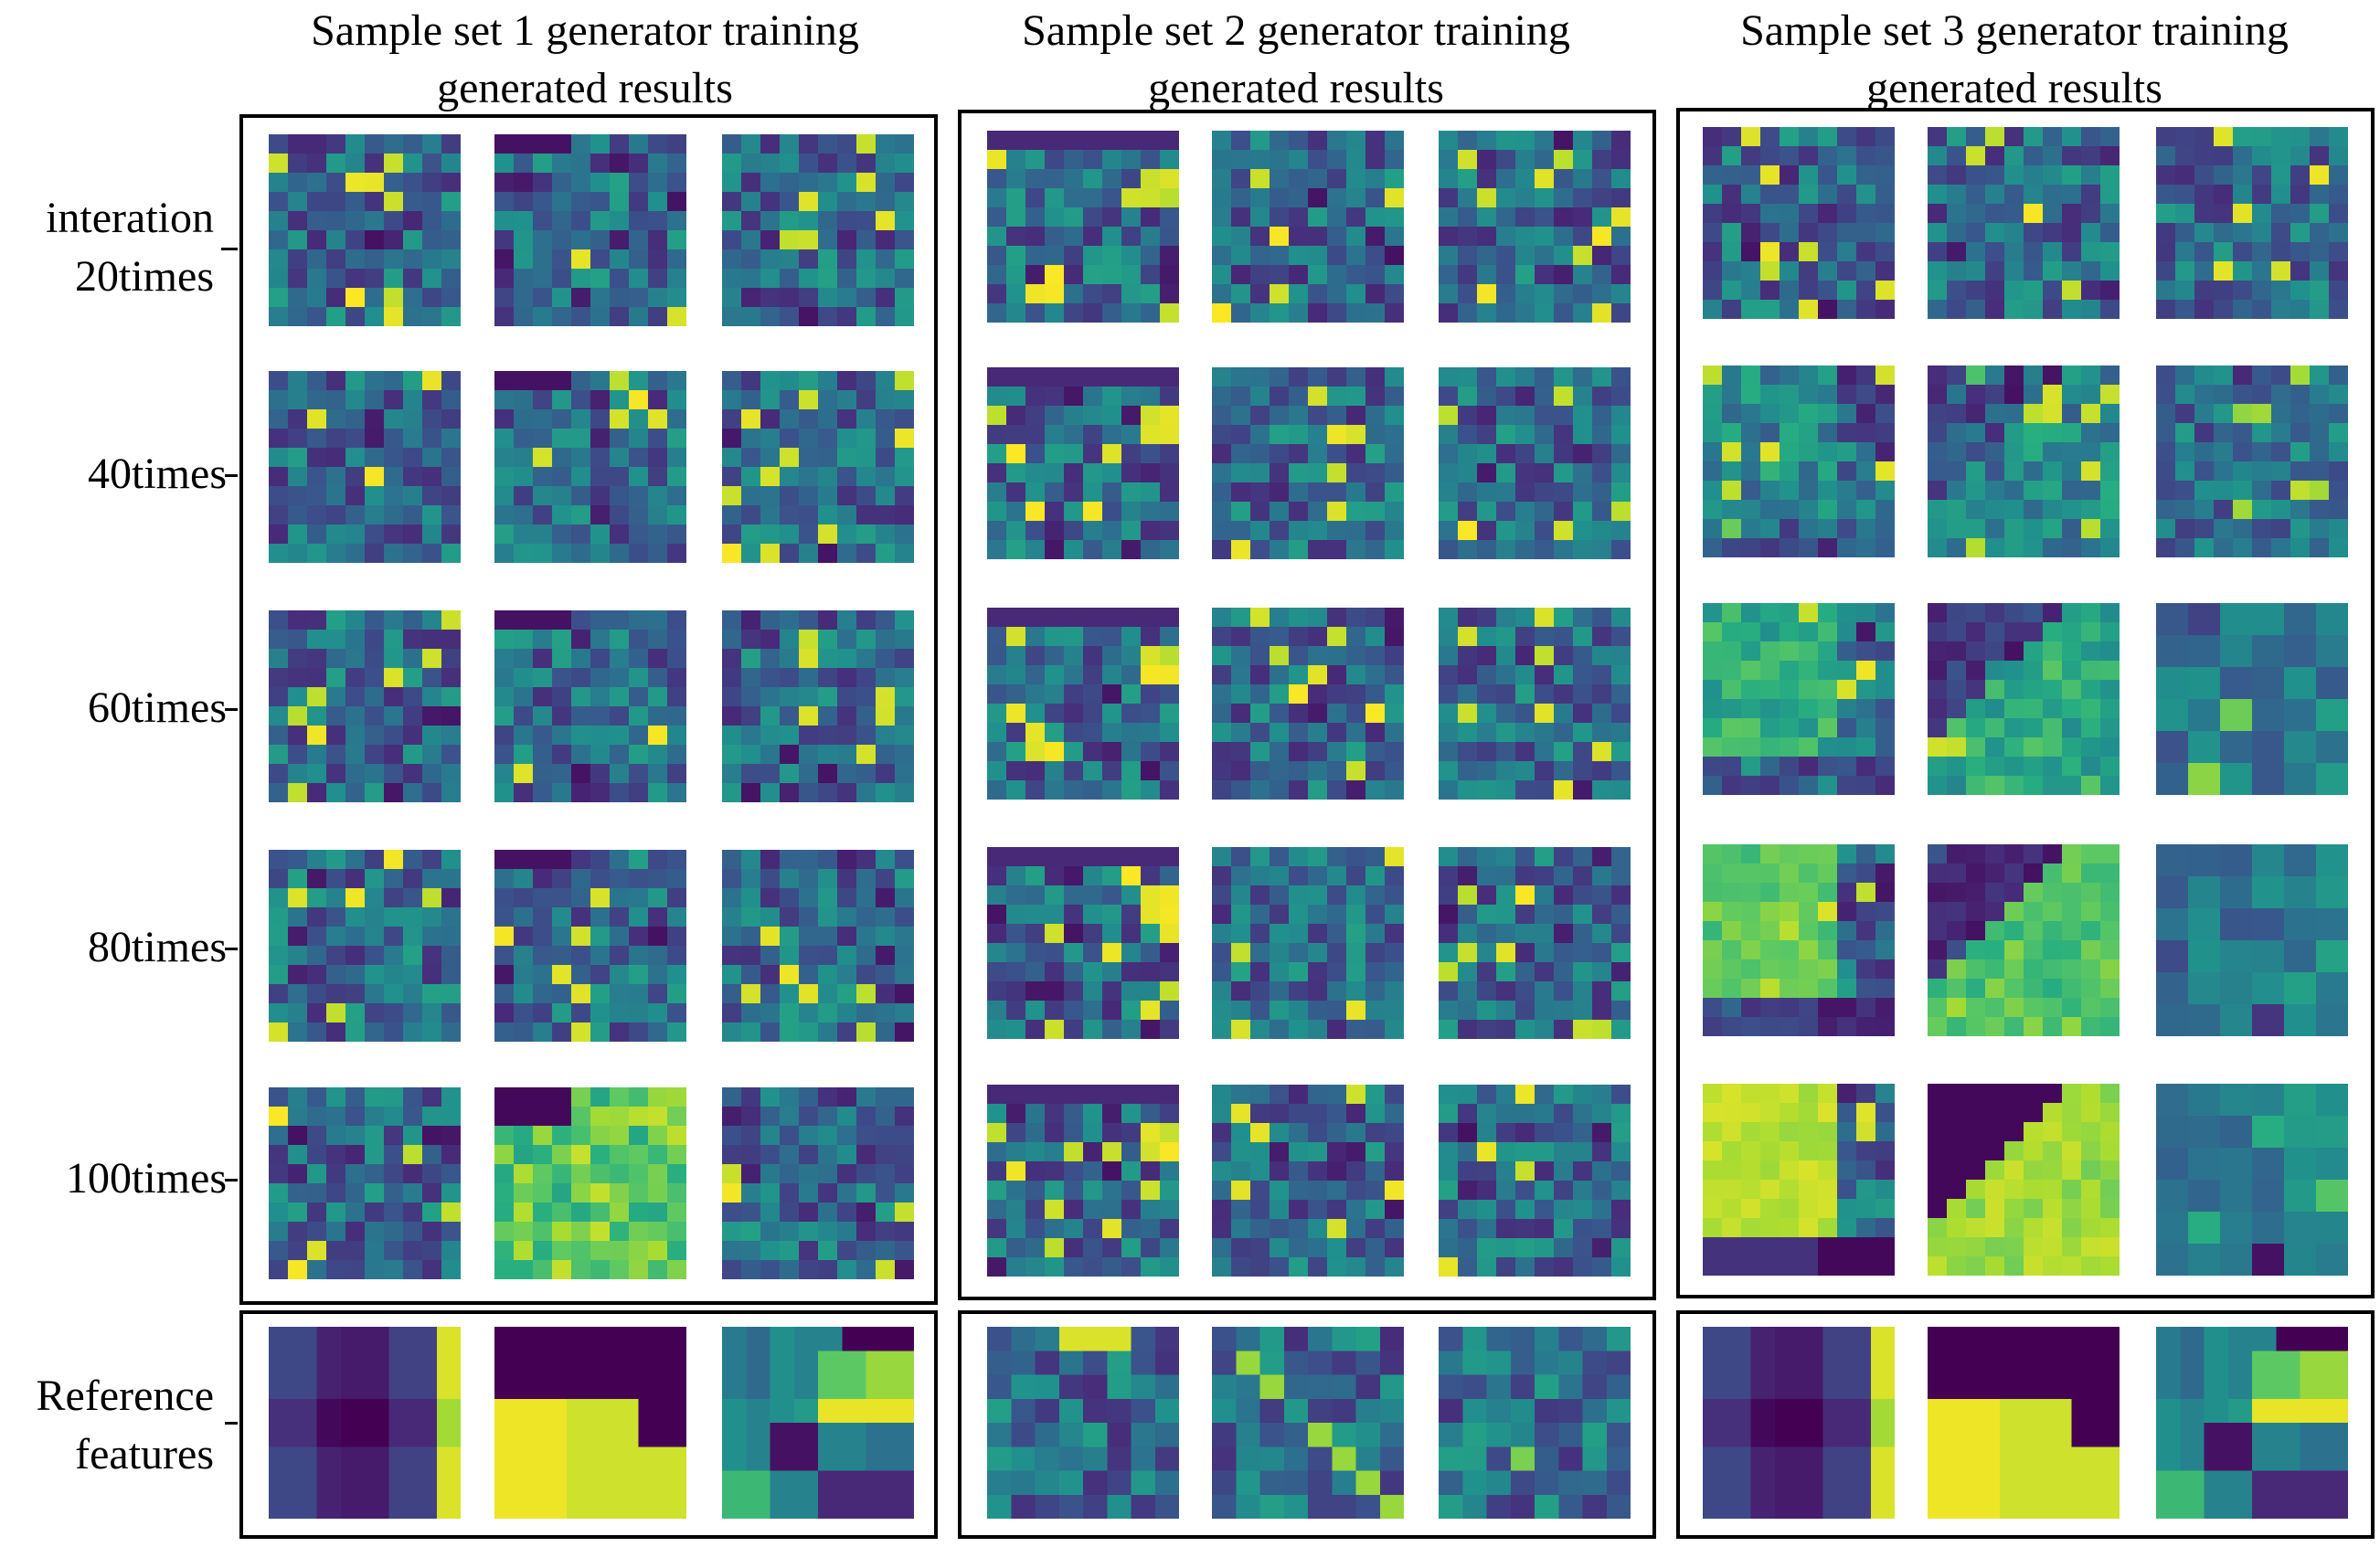 Image resolution: width=2380 pixels, height=1547 pixels. What do you see at coordinates (125, 1426) in the screenshot?
I see `row-label-reference: Reference features` at bounding box center [125, 1426].